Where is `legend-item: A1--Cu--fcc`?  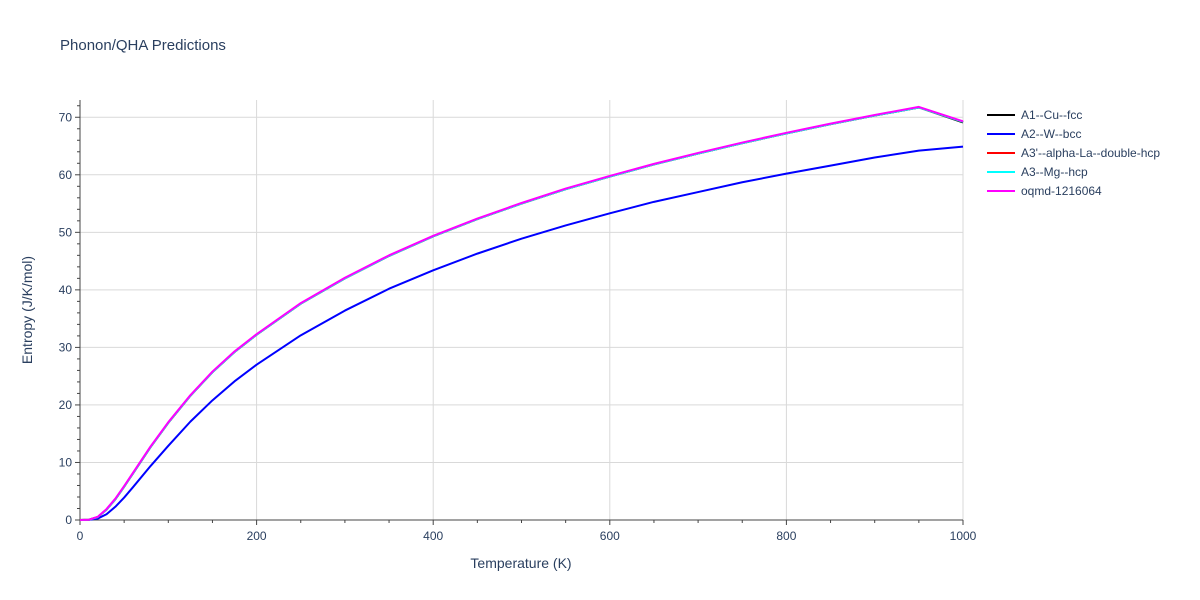
legend-item: A1--Cu--fcc is located at coordinates (1034, 115).